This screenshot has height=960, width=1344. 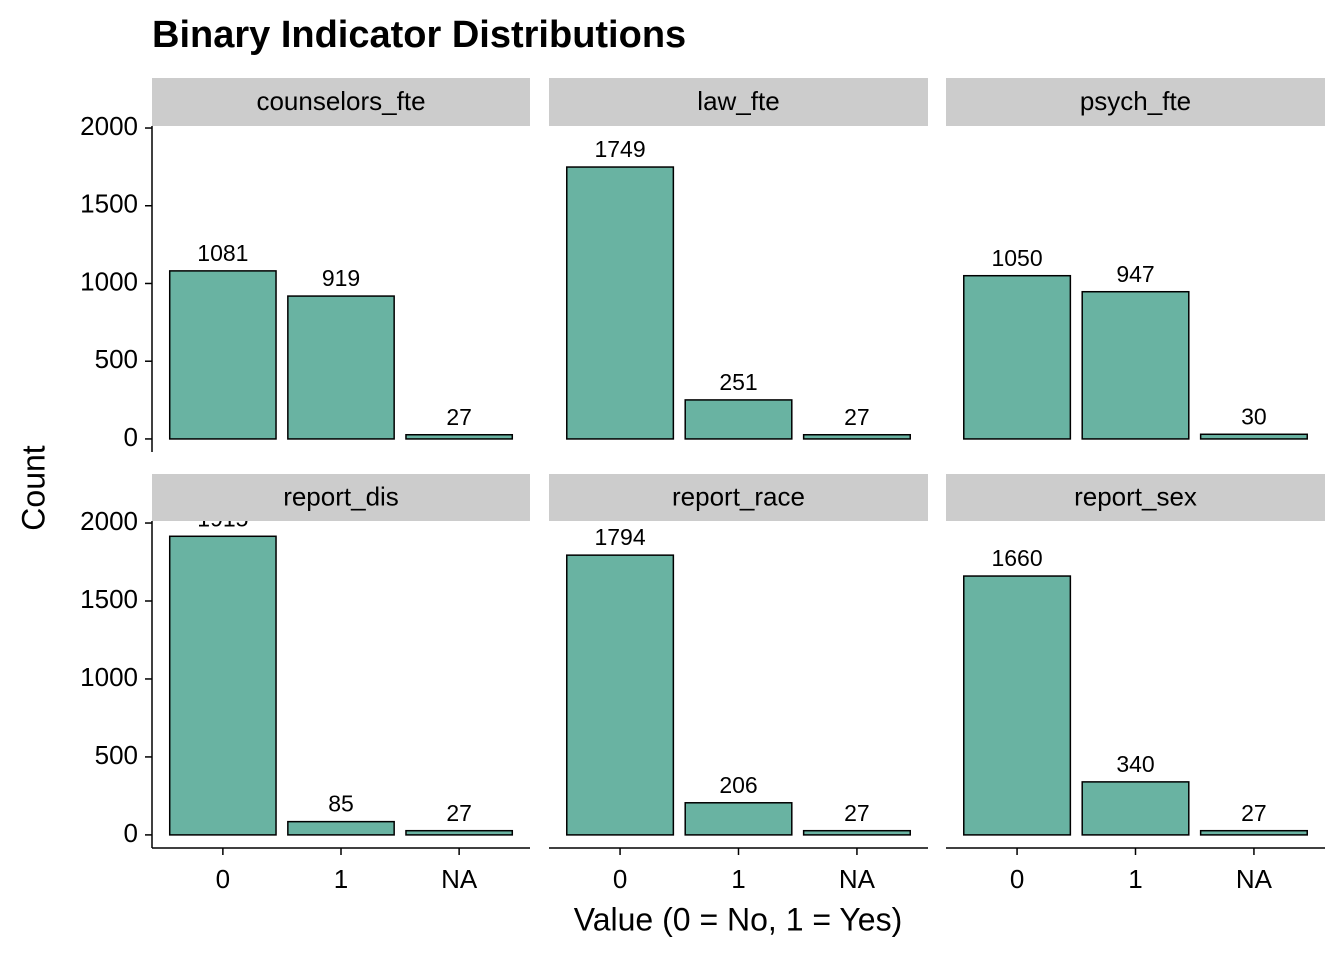 I want to click on value-label: 919, so click(x=341, y=278).